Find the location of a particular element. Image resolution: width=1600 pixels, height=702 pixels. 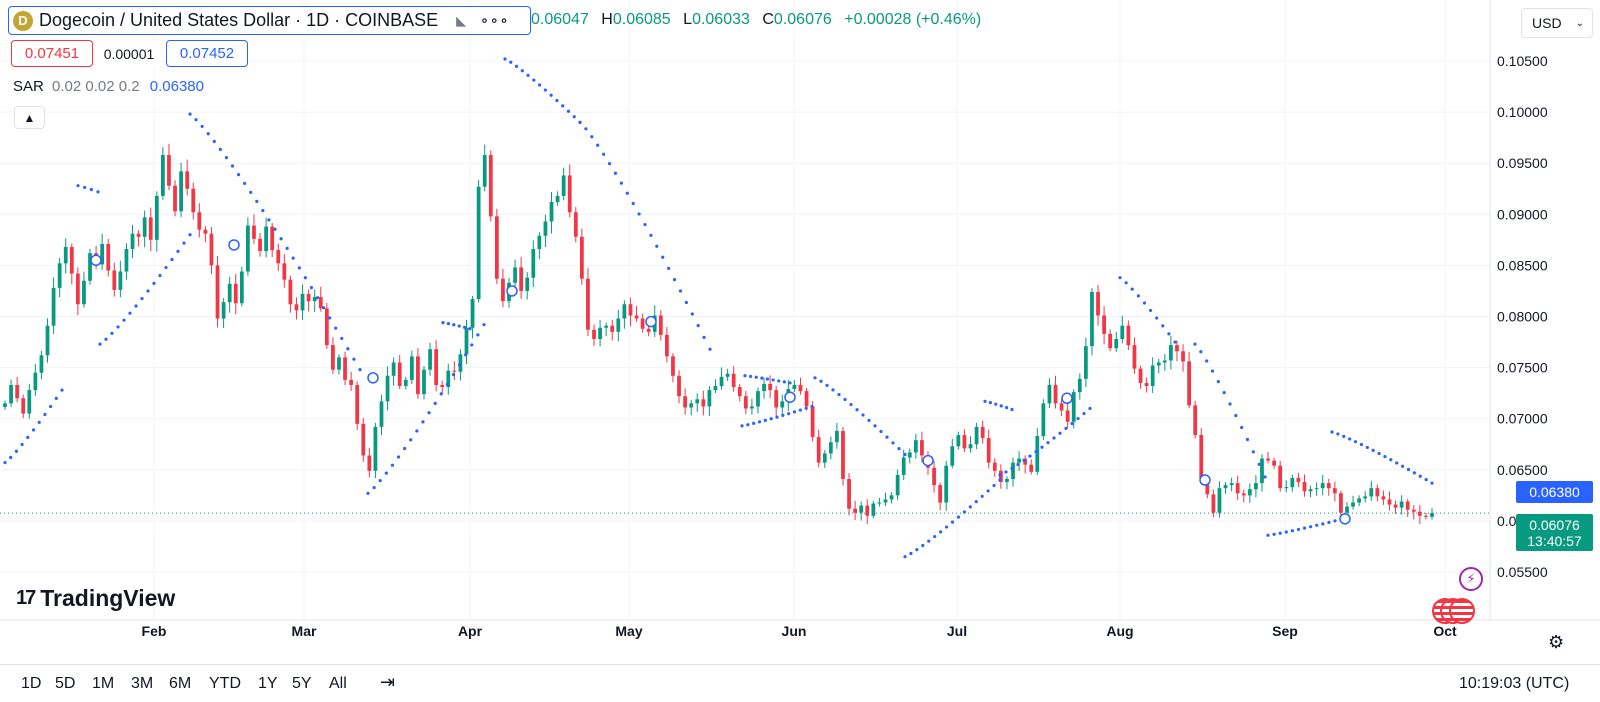

range-ytd-button: YTD is located at coordinates (225, 683).